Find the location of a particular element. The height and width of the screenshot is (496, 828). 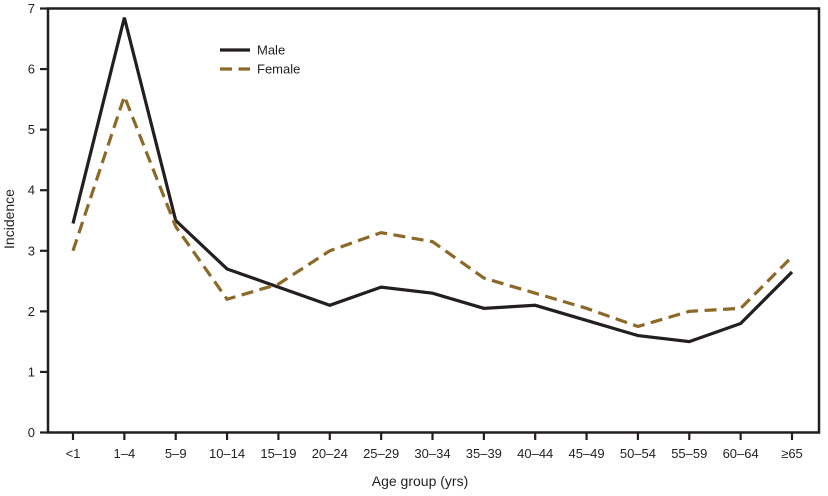

x-tick-label: 25–29 is located at coordinates (381, 453).